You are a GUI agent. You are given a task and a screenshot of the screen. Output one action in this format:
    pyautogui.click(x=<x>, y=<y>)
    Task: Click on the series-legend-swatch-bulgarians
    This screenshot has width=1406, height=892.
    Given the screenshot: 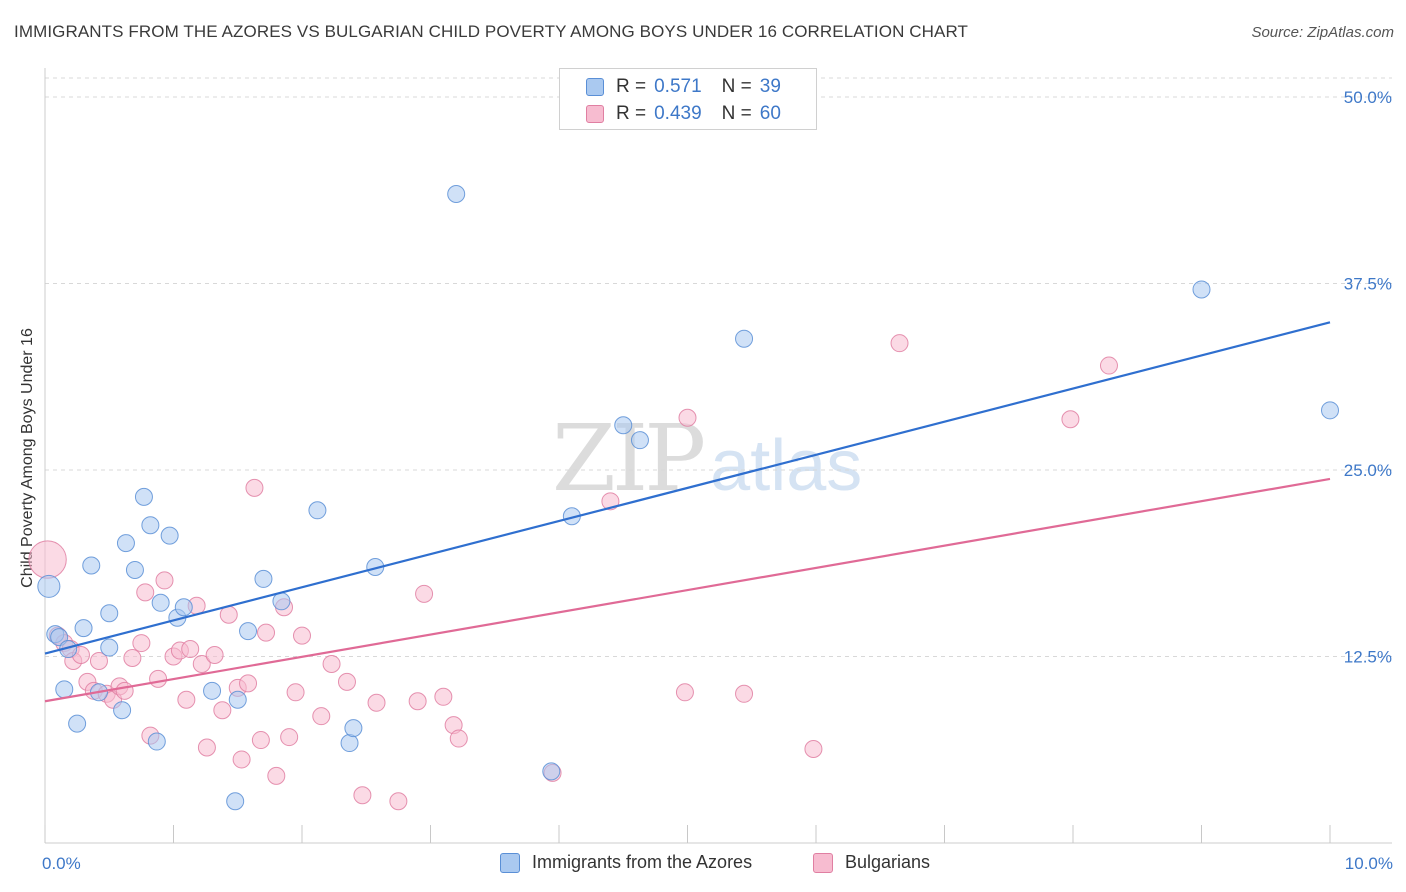 What is the action you would take?
    pyautogui.click(x=823, y=862)
    